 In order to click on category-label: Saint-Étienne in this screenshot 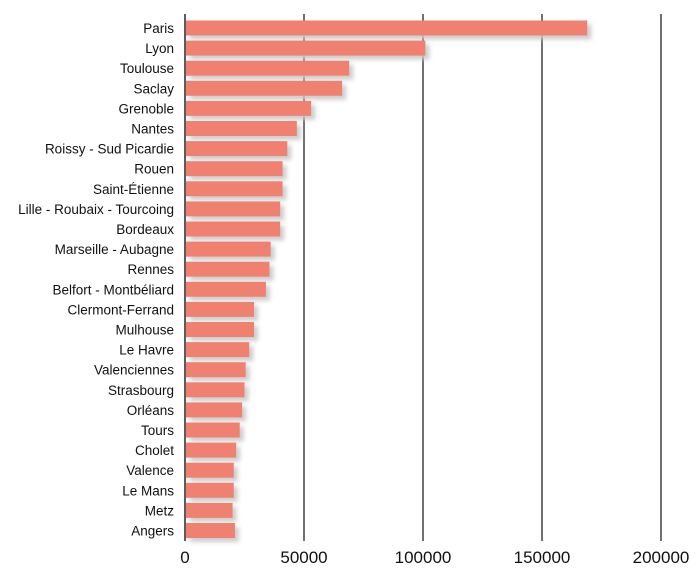, I will do `click(133, 189)`.